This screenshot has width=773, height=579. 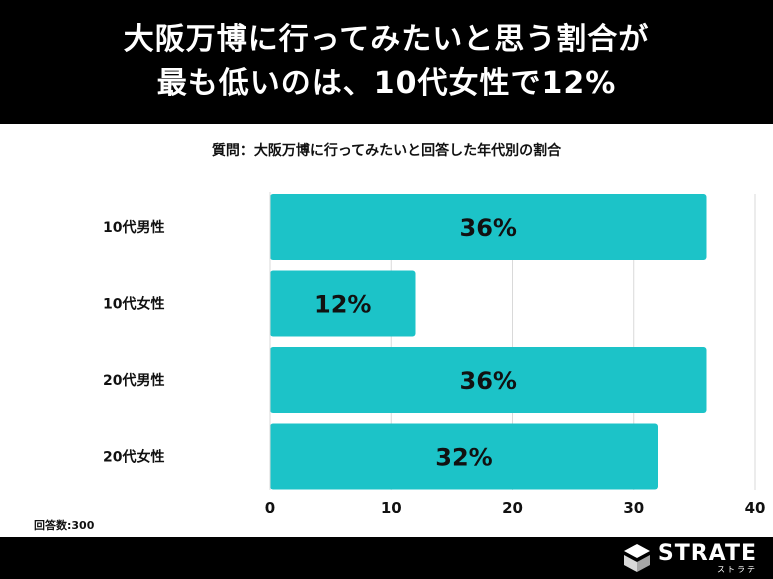 What do you see at coordinates (133, 380) in the screenshot?
I see `category-label: 20代男性` at bounding box center [133, 380].